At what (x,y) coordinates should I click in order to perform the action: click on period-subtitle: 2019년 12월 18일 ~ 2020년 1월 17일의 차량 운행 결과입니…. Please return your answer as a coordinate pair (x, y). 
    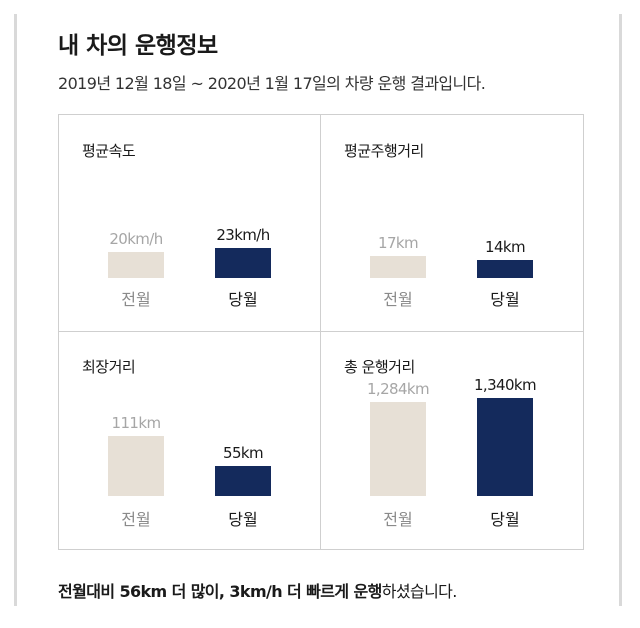
    Looking at the image, I should click on (272, 83).